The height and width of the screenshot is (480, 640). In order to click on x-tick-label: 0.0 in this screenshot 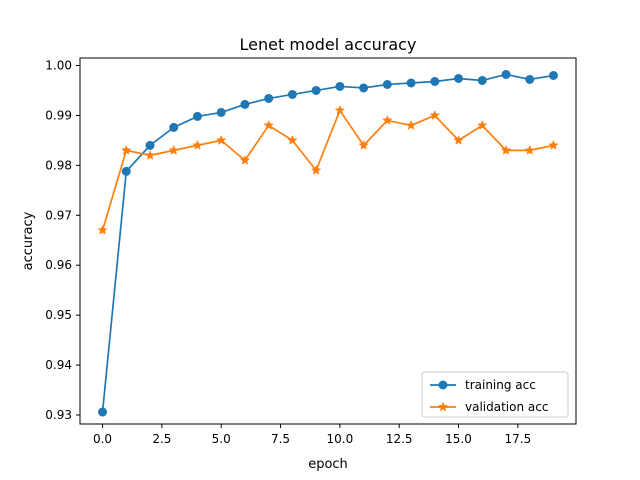, I will do `click(102, 439)`.